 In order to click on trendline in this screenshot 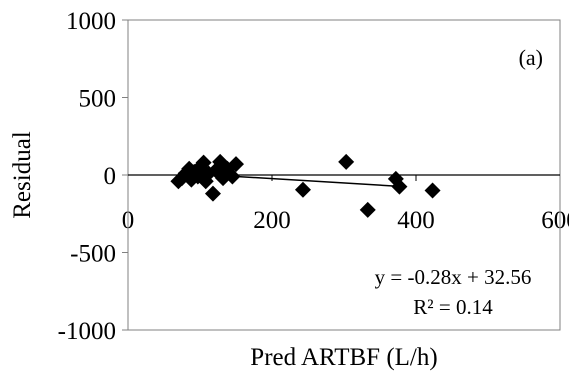, I will do `click(290, 180)`.